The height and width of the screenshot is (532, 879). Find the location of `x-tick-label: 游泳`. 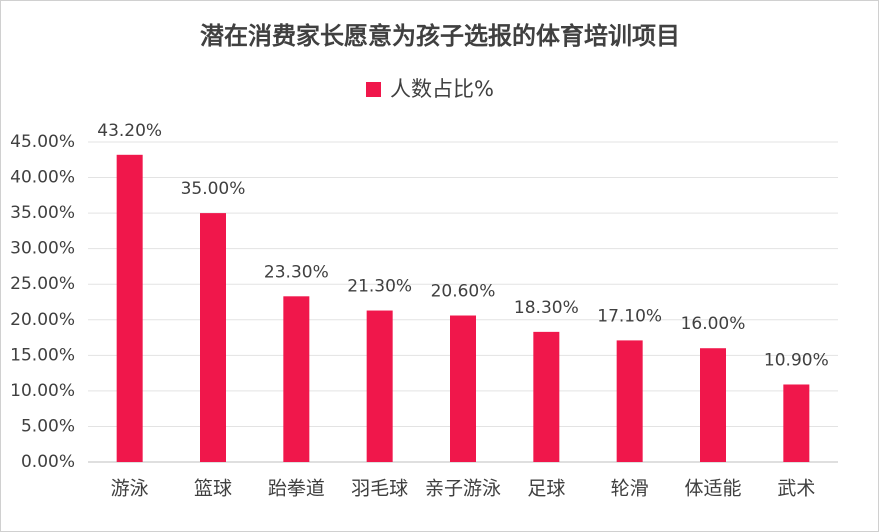

x-tick-label: 游泳 is located at coordinates (130, 489).